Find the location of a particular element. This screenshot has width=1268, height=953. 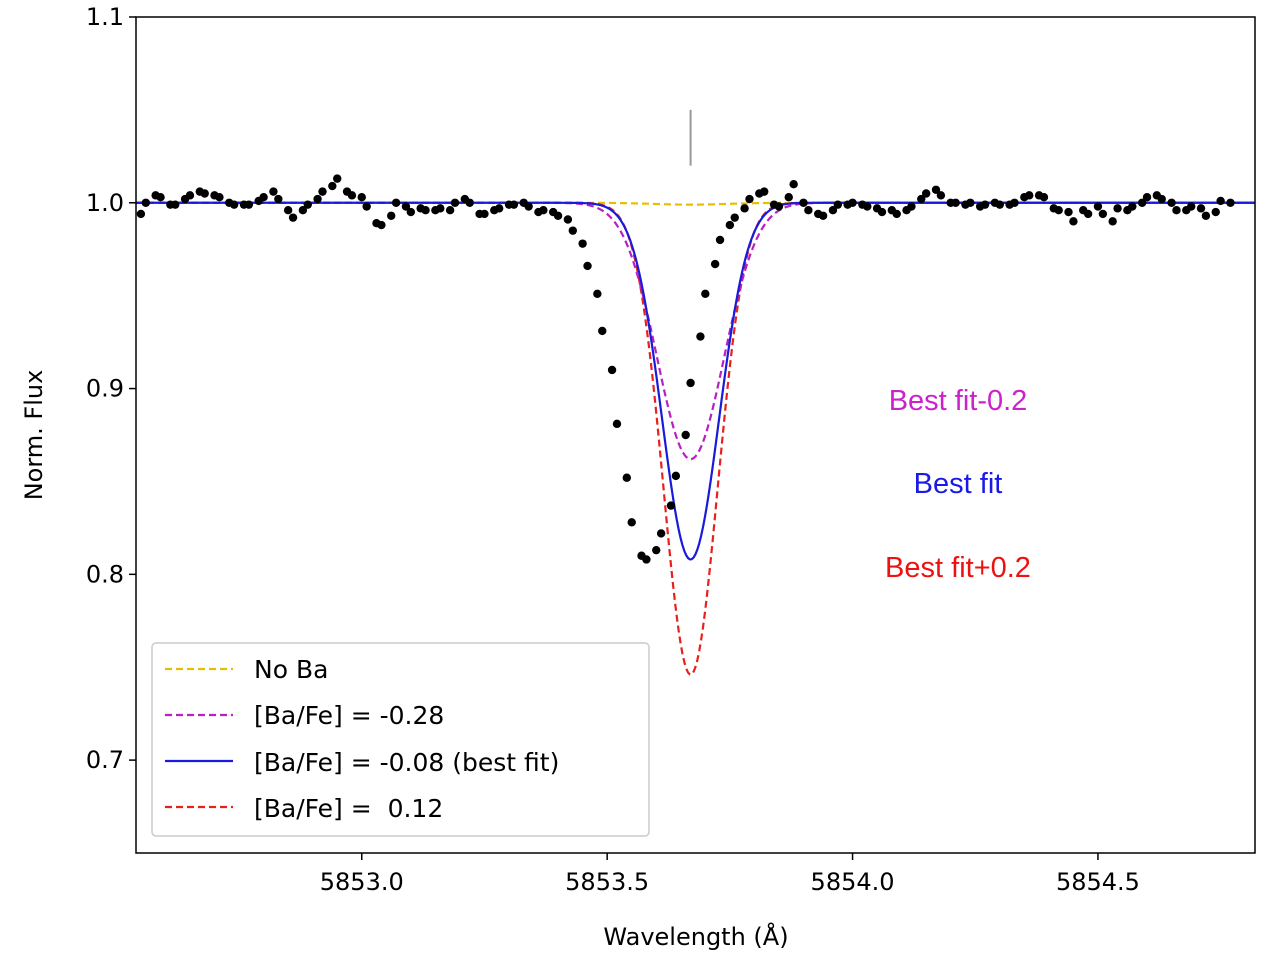

annotation-best-fit: Best fit is located at coordinates (958, 484).